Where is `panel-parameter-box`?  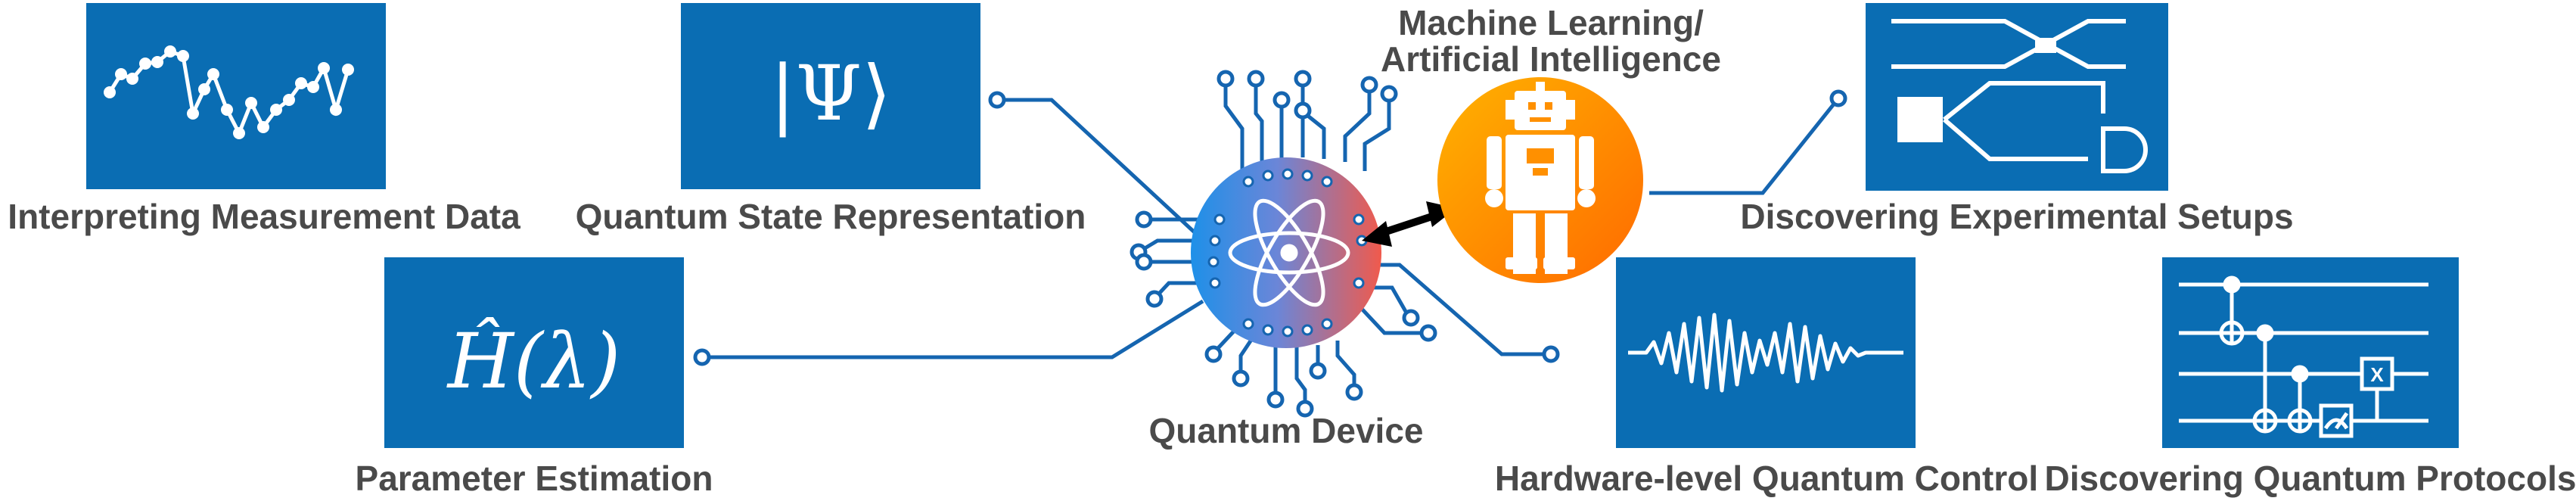 panel-parameter-box is located at coordinates (534, 352).